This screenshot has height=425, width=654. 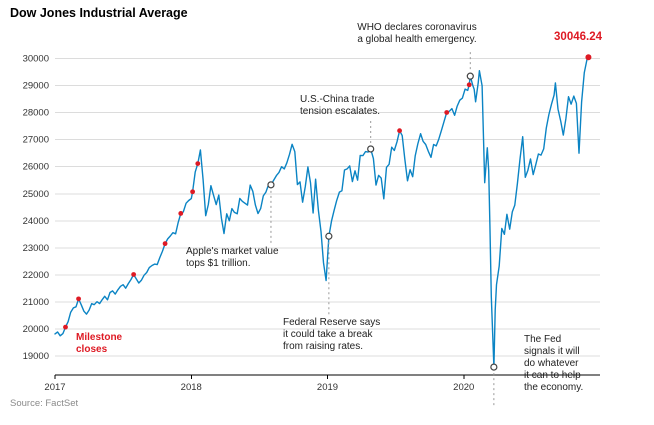 What do you see at coordinates (463, 387) in the screenshot?
I see `x-tick-label: 2020` at bounding box center [463, 387].